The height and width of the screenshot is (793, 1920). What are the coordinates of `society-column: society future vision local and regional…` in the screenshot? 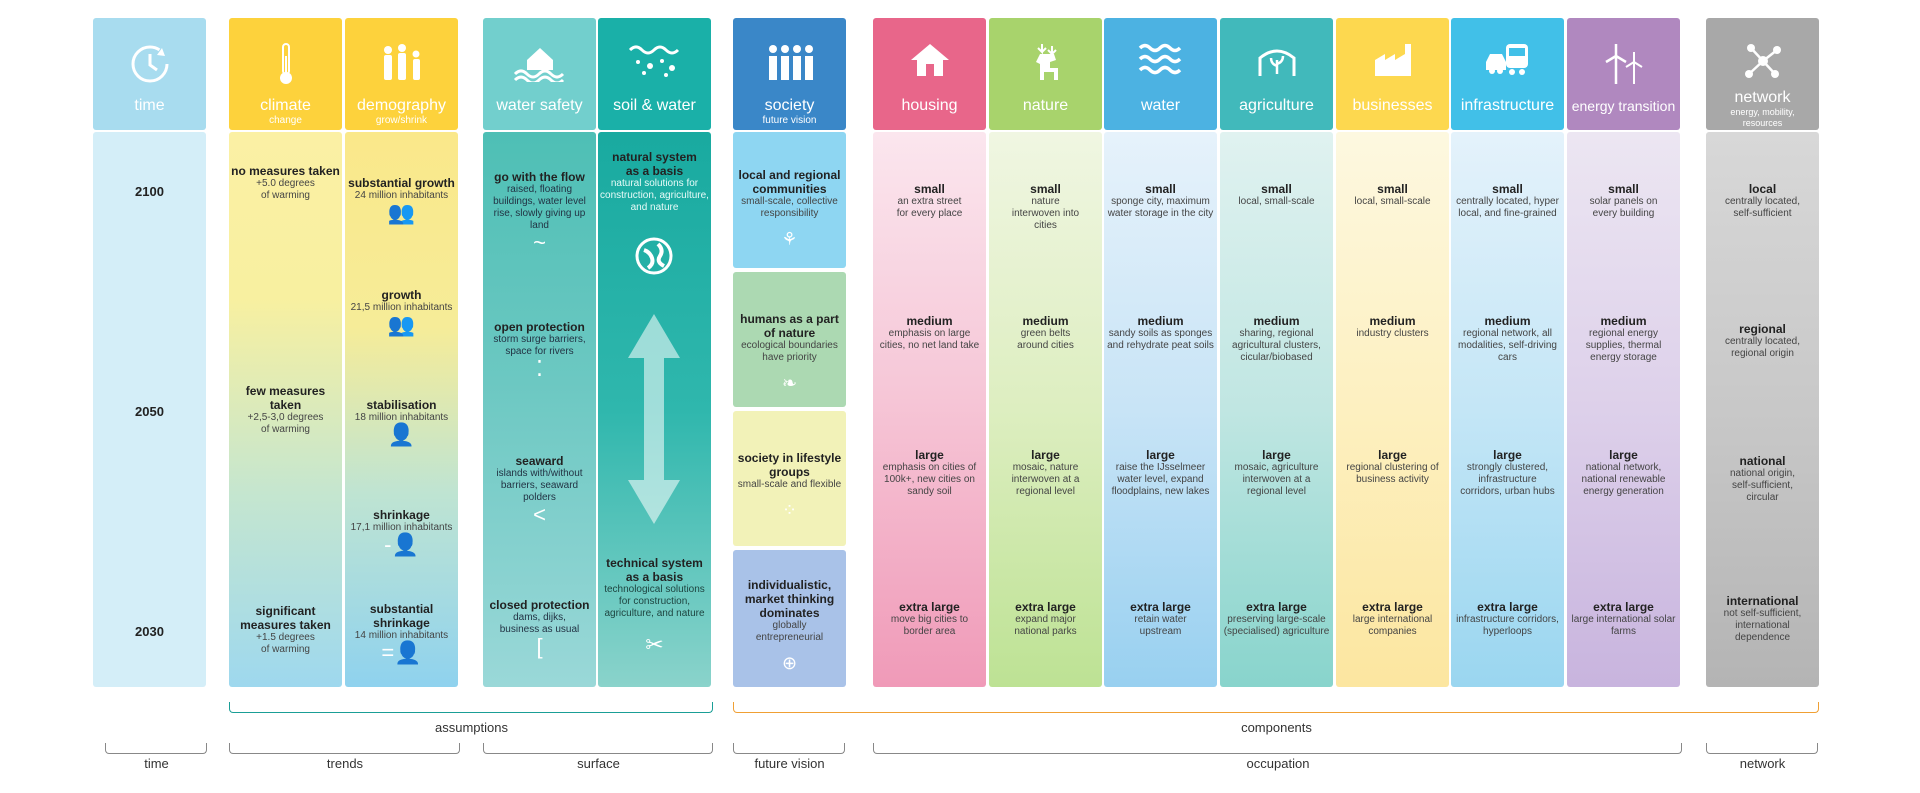 It's located at (789, 352).